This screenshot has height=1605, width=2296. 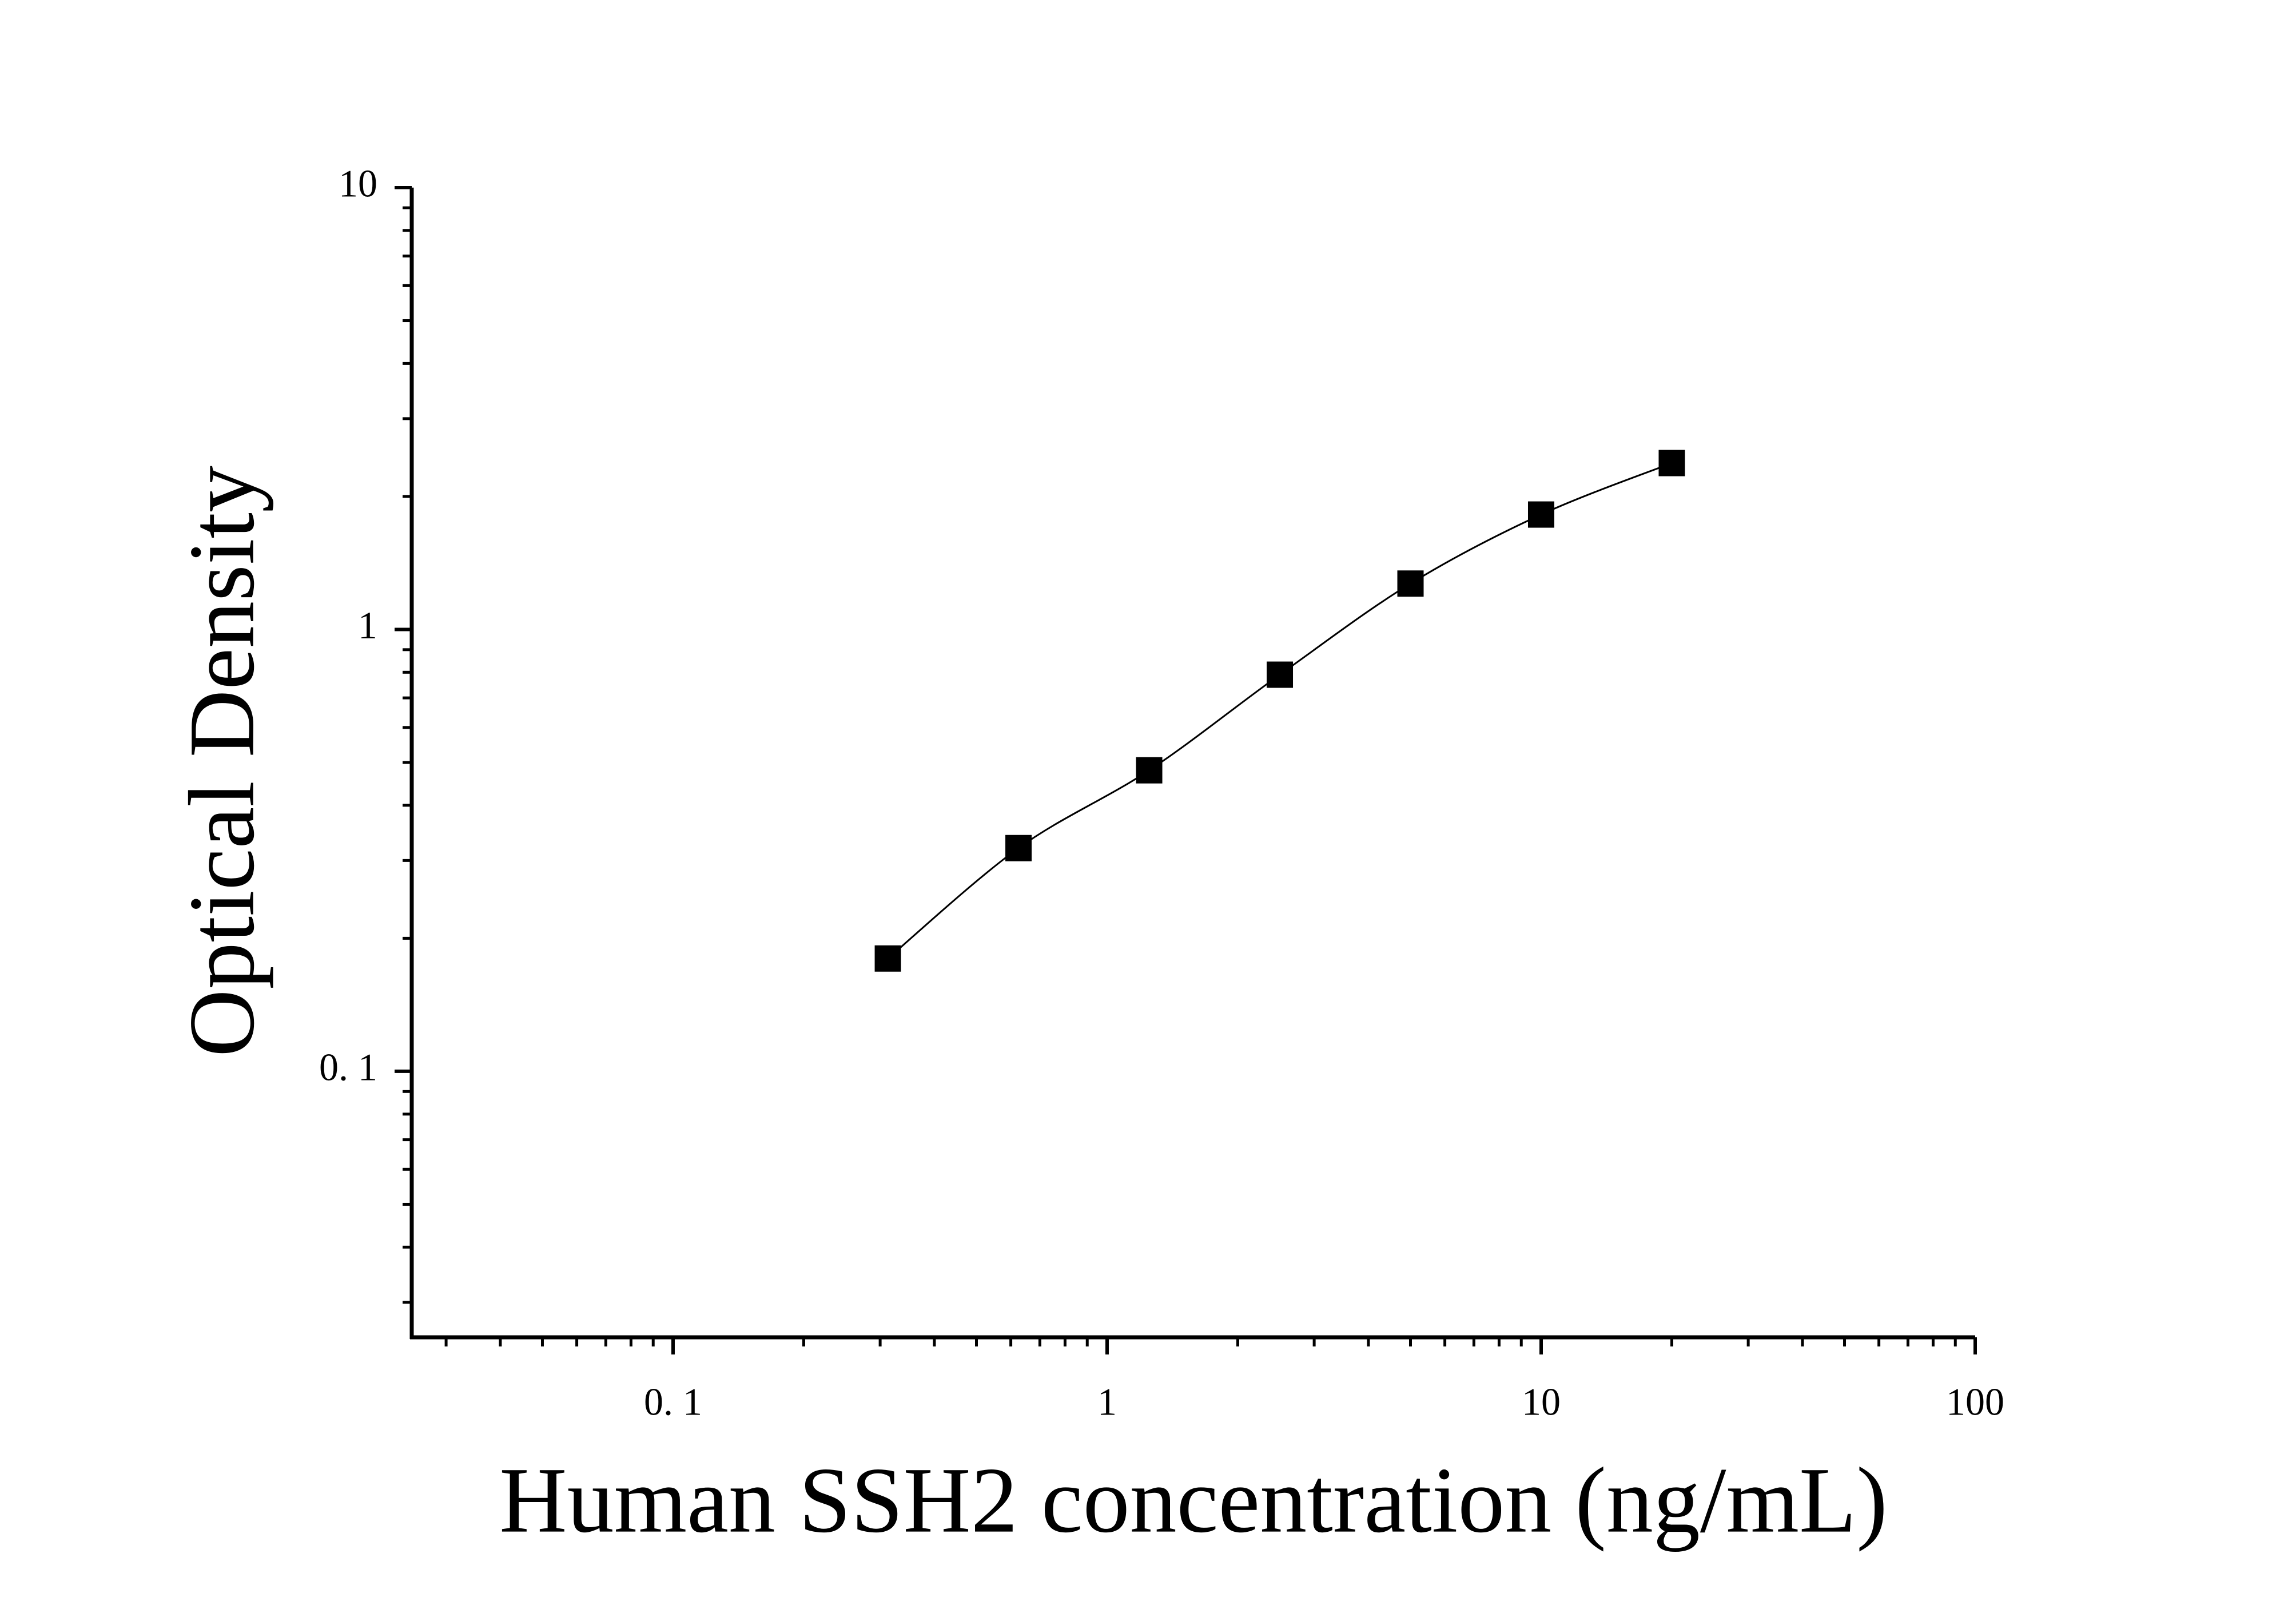 What do you see at coordinates (358, 183) in the screenshot?
I see `y-tick-label: 10` at bounding box center [358, 183].